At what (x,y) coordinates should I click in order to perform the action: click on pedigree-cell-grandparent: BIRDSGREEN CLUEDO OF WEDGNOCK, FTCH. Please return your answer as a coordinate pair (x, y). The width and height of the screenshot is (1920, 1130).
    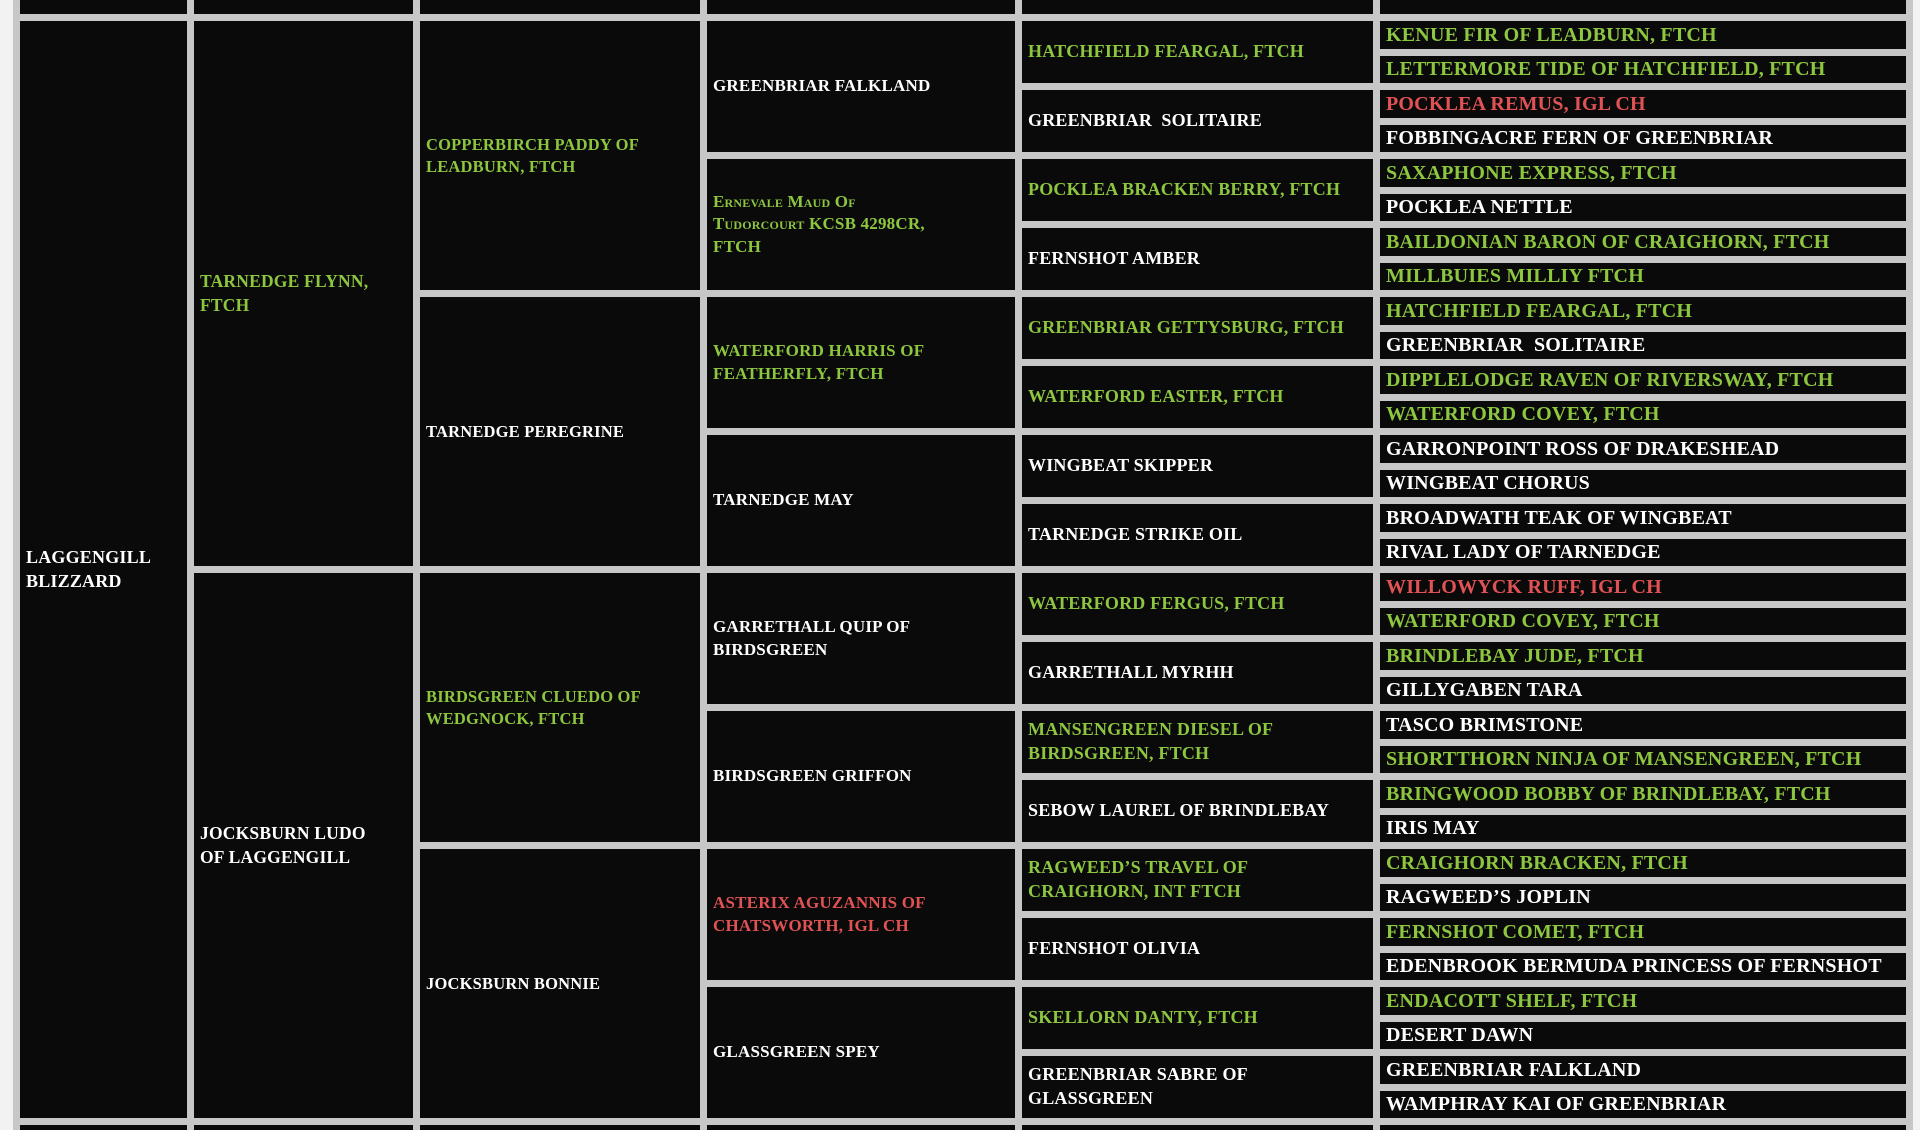
    Looking at the image, I should click on (560, 707).